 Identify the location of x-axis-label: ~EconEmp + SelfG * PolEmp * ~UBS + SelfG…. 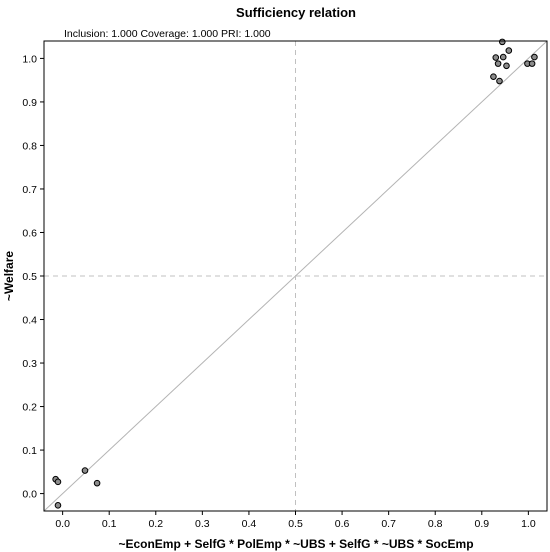
(295, 544).